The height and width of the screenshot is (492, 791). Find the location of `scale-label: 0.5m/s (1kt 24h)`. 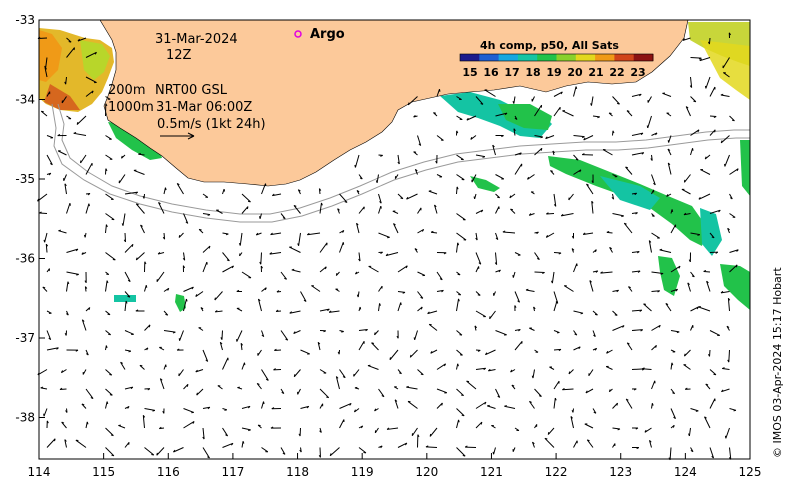

scale-label: 0.5m/s (1kt 24h) is located at coordinates (211, 124).